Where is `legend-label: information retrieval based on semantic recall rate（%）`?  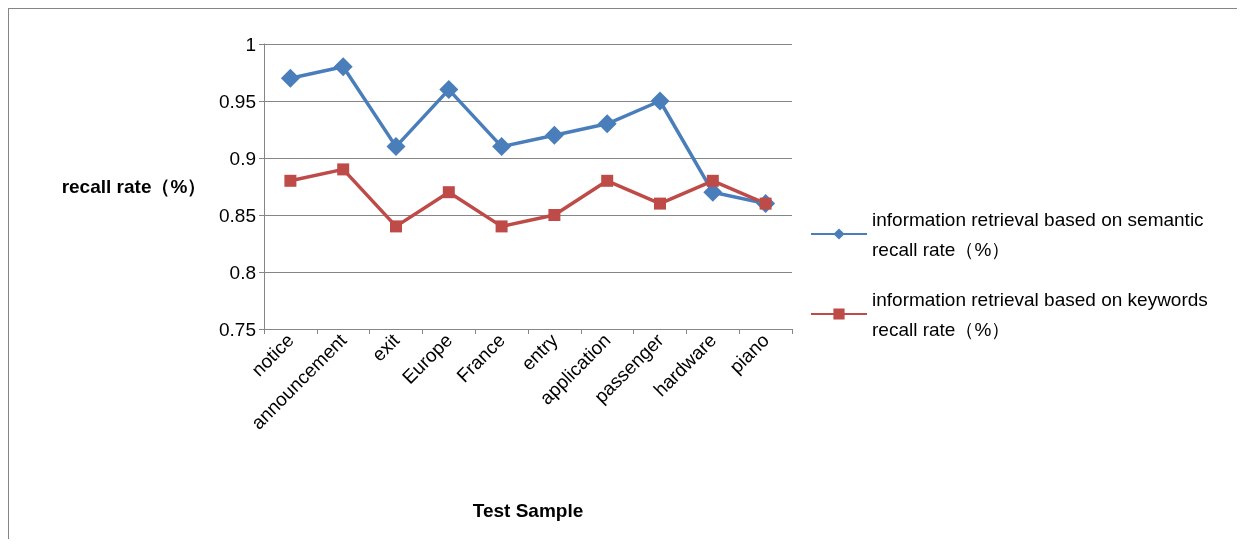 legend-label: information retrieval based on semantic recall rate（%） is located at coordinates (1040, 234).